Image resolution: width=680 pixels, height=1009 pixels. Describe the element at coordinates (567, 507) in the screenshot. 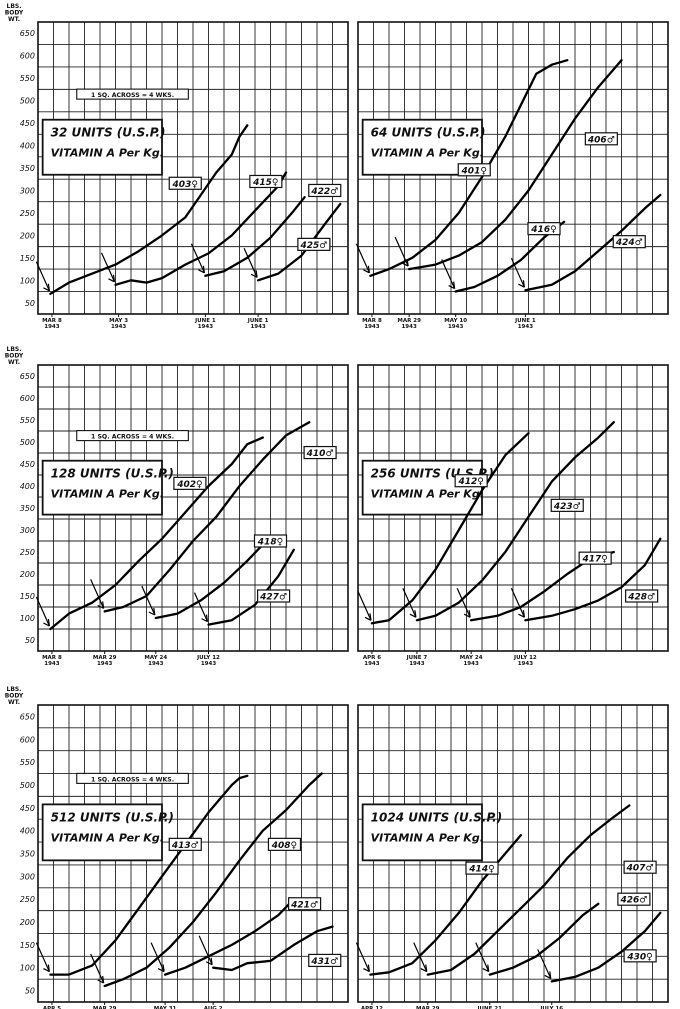

I see `series-label: 423♂` at that location.